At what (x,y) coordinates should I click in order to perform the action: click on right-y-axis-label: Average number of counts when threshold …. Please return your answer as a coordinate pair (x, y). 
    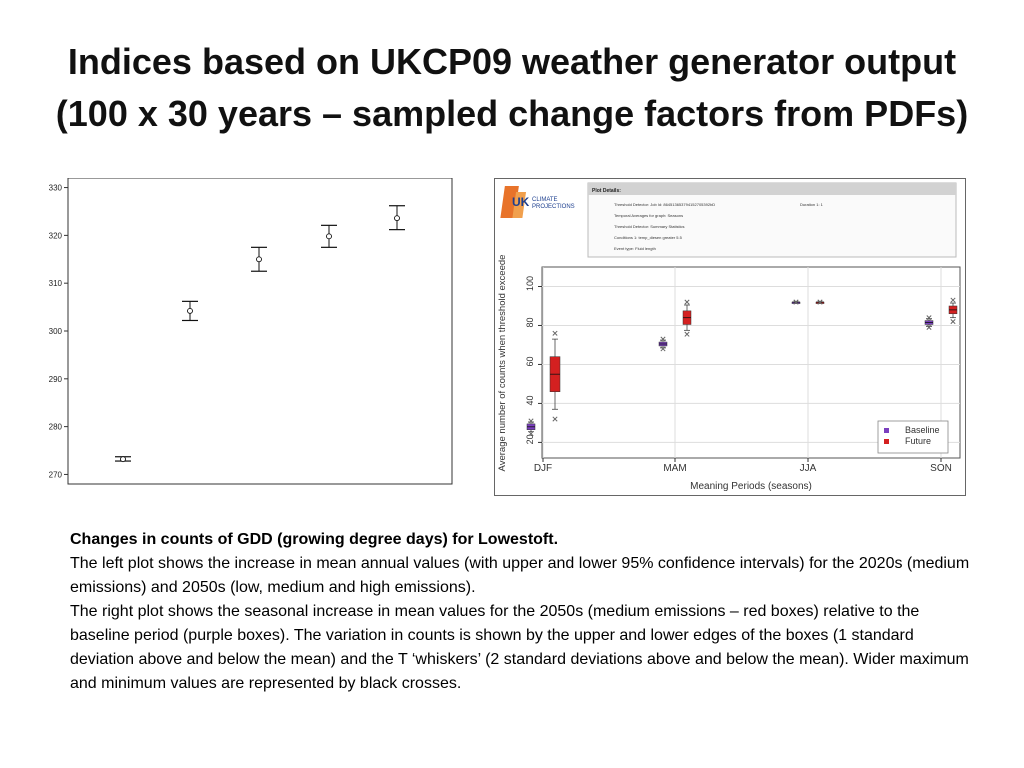
    Looking at the image, I should click on (502, 363).